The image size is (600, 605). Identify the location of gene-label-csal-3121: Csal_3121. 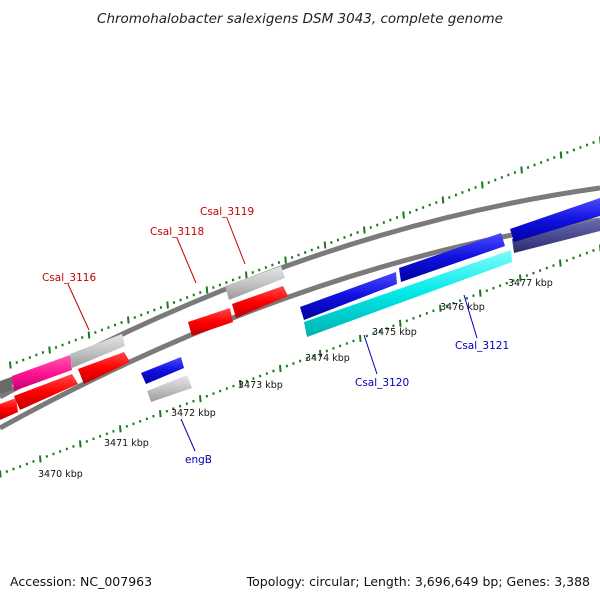
(482, 346).